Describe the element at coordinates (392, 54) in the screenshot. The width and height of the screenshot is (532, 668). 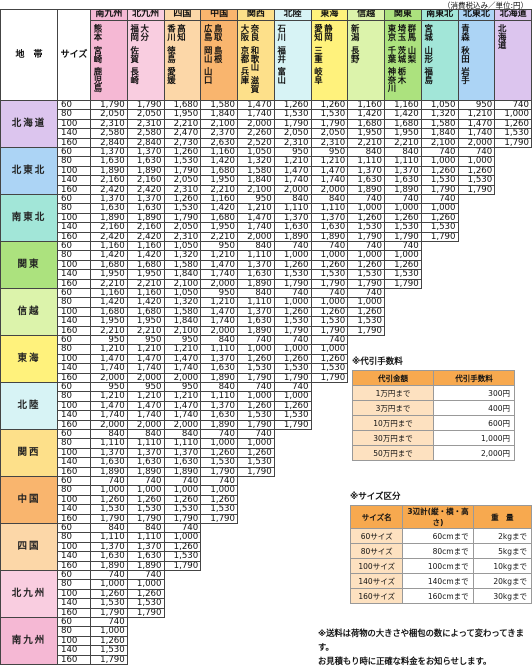
I see `prefecture: 千葉` at that location.